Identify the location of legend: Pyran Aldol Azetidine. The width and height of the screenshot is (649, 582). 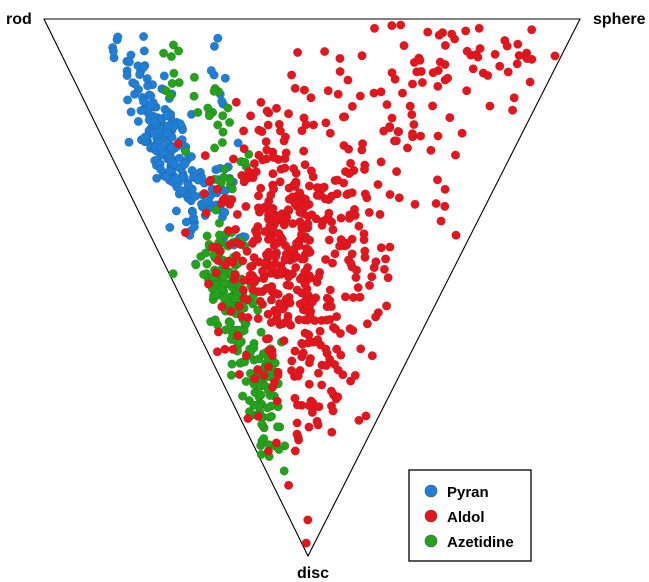
(470, 515).